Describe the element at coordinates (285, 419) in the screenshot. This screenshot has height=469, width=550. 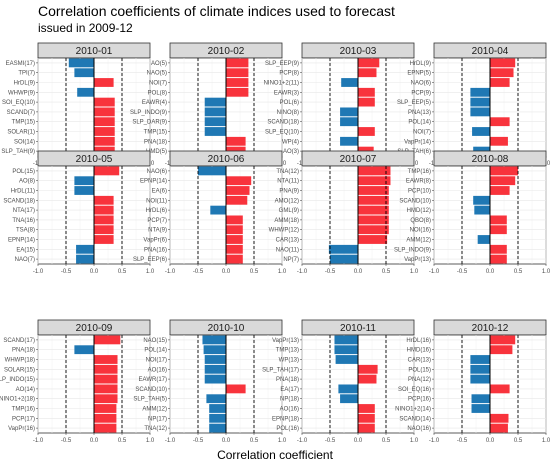
I see `y-tick-label: EPNP(18)` at that location.